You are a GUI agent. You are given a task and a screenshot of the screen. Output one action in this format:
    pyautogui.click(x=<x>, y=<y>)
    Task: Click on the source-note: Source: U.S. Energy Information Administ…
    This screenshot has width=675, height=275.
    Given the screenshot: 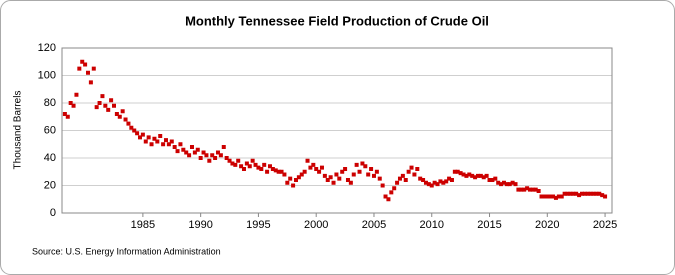 What is the action you would take?
    pyautogui.click(x=126, y=251)
    